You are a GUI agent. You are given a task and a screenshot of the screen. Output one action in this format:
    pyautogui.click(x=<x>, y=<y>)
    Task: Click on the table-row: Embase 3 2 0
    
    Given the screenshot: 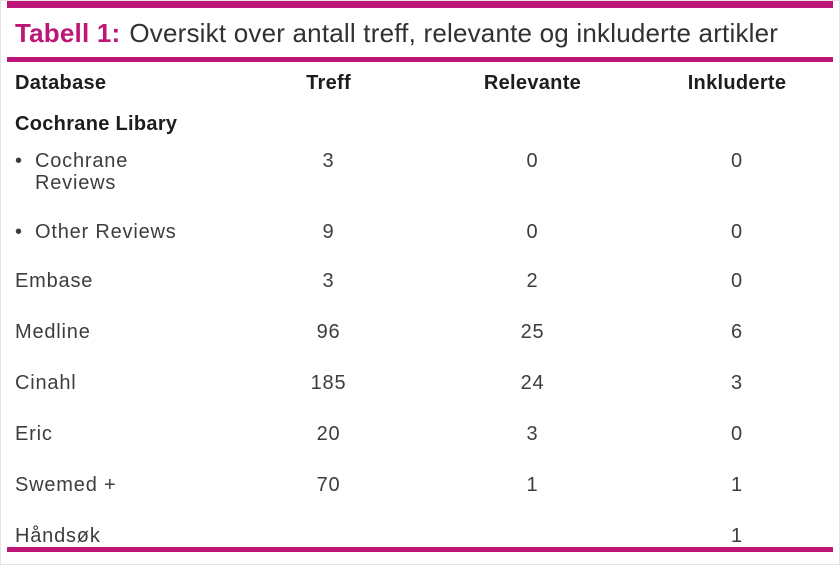 What is the action you would take?
    pyautogui.click(x=424, y=295)
    